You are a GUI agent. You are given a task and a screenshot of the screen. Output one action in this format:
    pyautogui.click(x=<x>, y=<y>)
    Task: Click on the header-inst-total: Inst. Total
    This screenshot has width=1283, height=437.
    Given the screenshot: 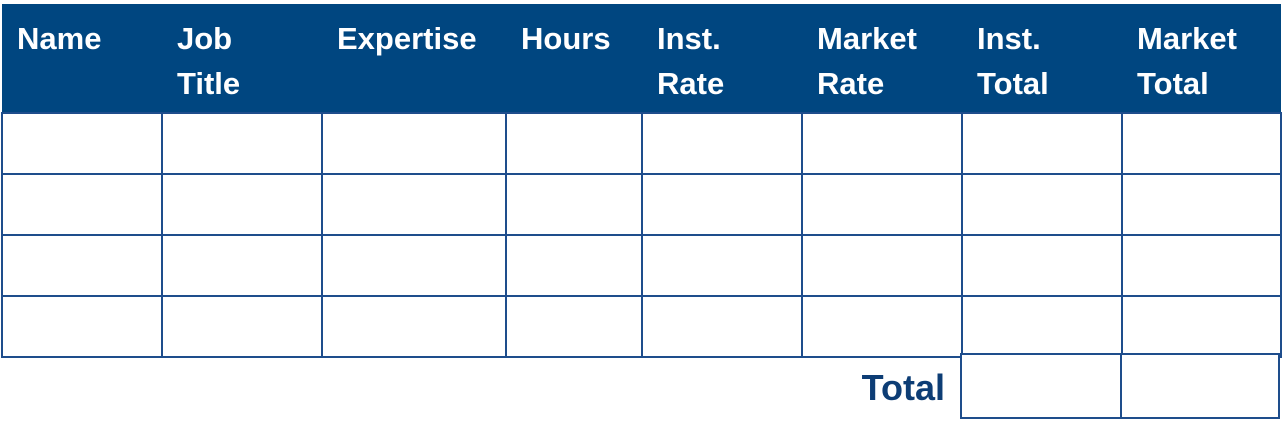 What is the action you would take?
    pyautogui.click(x=1042, y=58)
    